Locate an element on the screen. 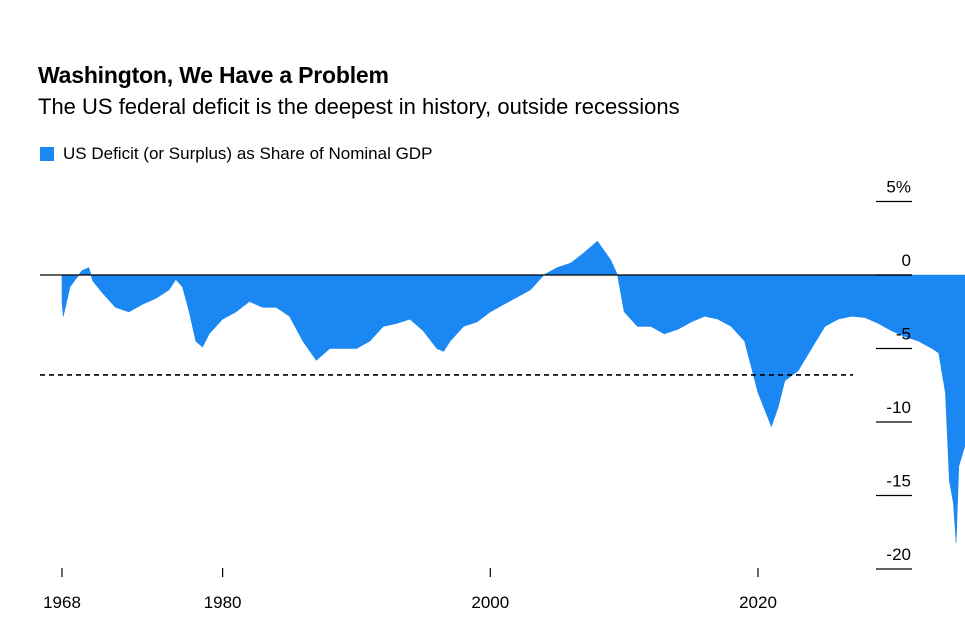 This screenshot has height=631, width=965. x-tick-label: 2020 is located at coordinates (758, 602).